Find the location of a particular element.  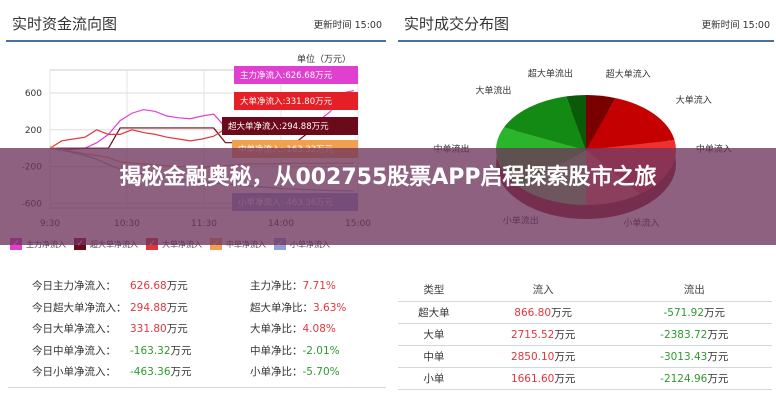

outflow-value: -3013.43 is located at coordinates (684, 356).